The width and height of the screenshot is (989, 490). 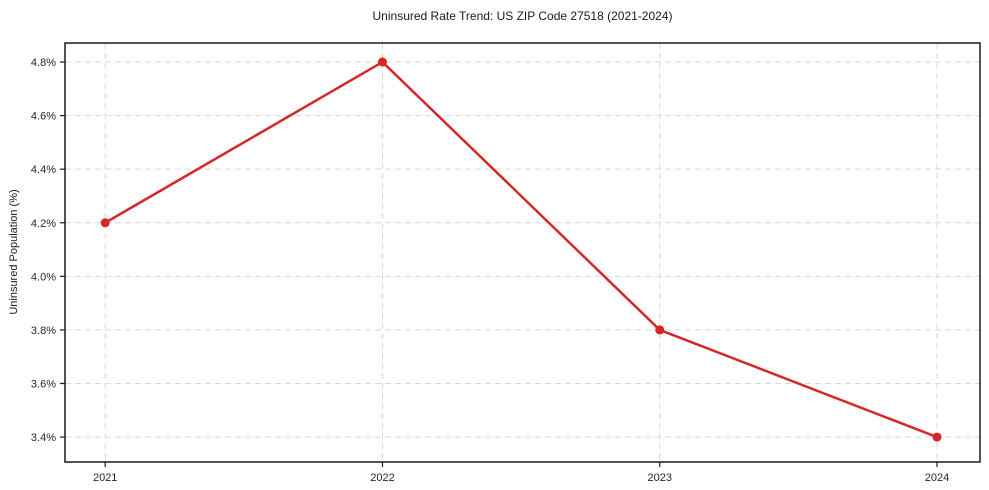 What do you see at coordinates (43, 170) in the screenshot?
I see `y-tick-label: 4.4%` at bounding box center [43, 170].